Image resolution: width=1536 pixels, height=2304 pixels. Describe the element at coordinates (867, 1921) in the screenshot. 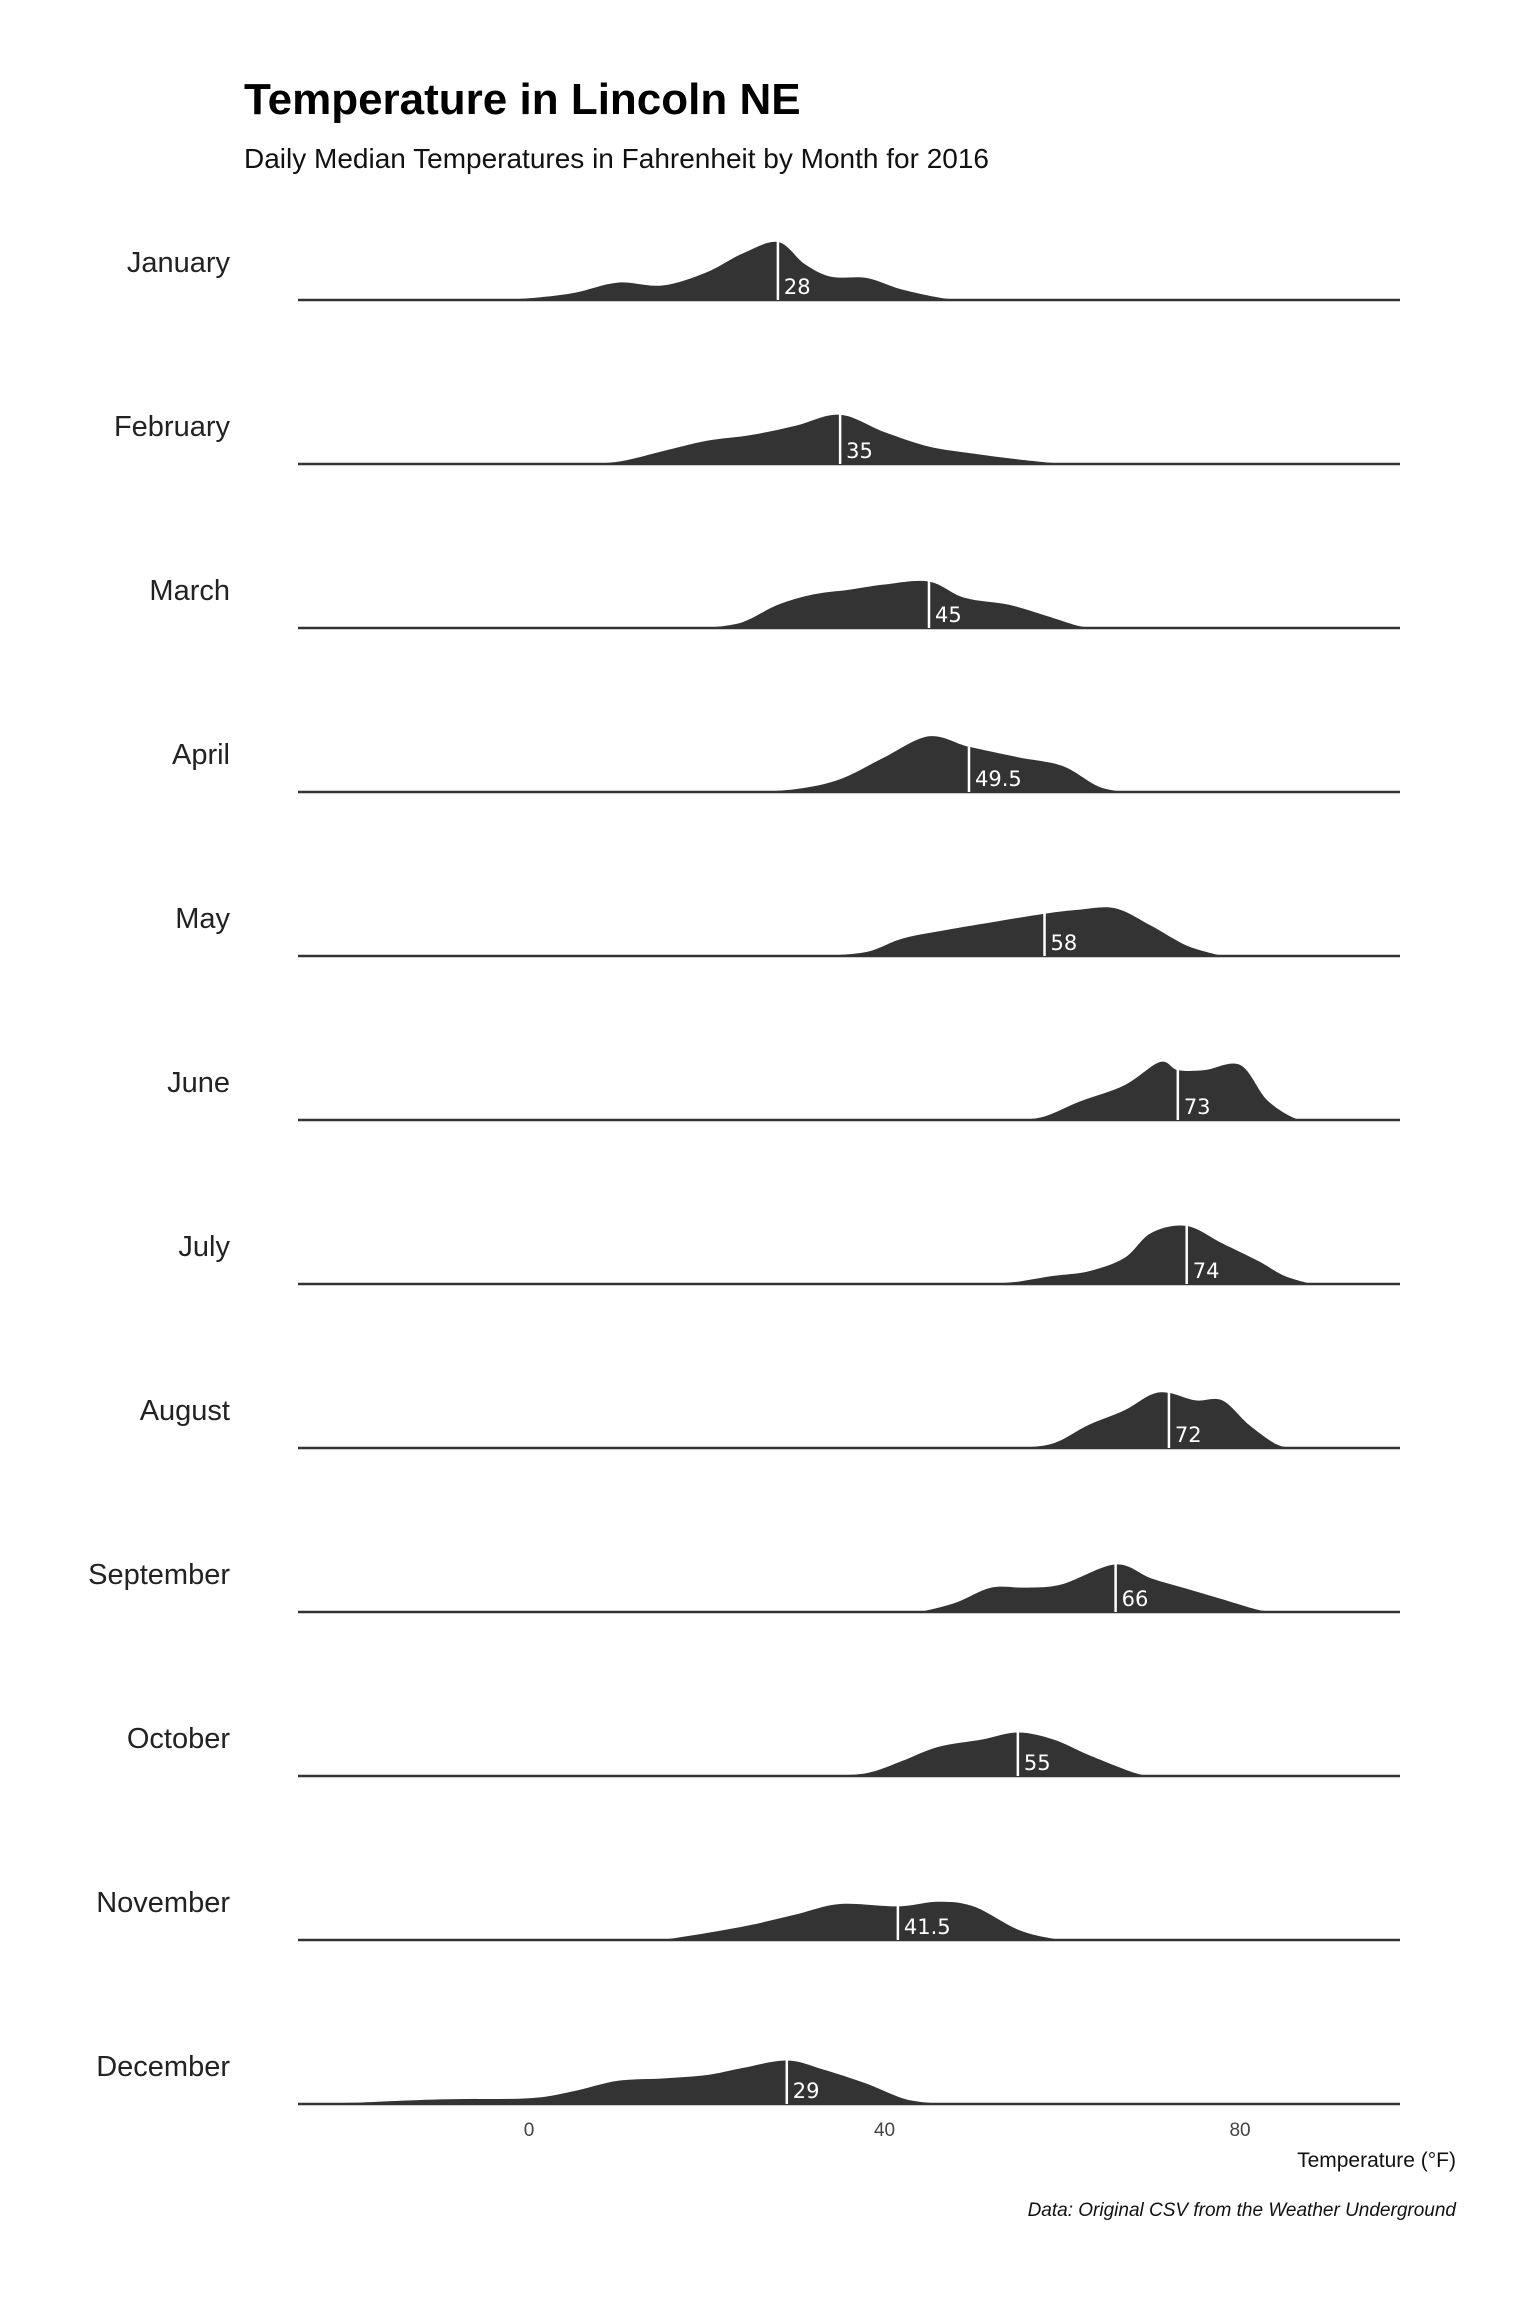

I see `density-area-november` at that location.